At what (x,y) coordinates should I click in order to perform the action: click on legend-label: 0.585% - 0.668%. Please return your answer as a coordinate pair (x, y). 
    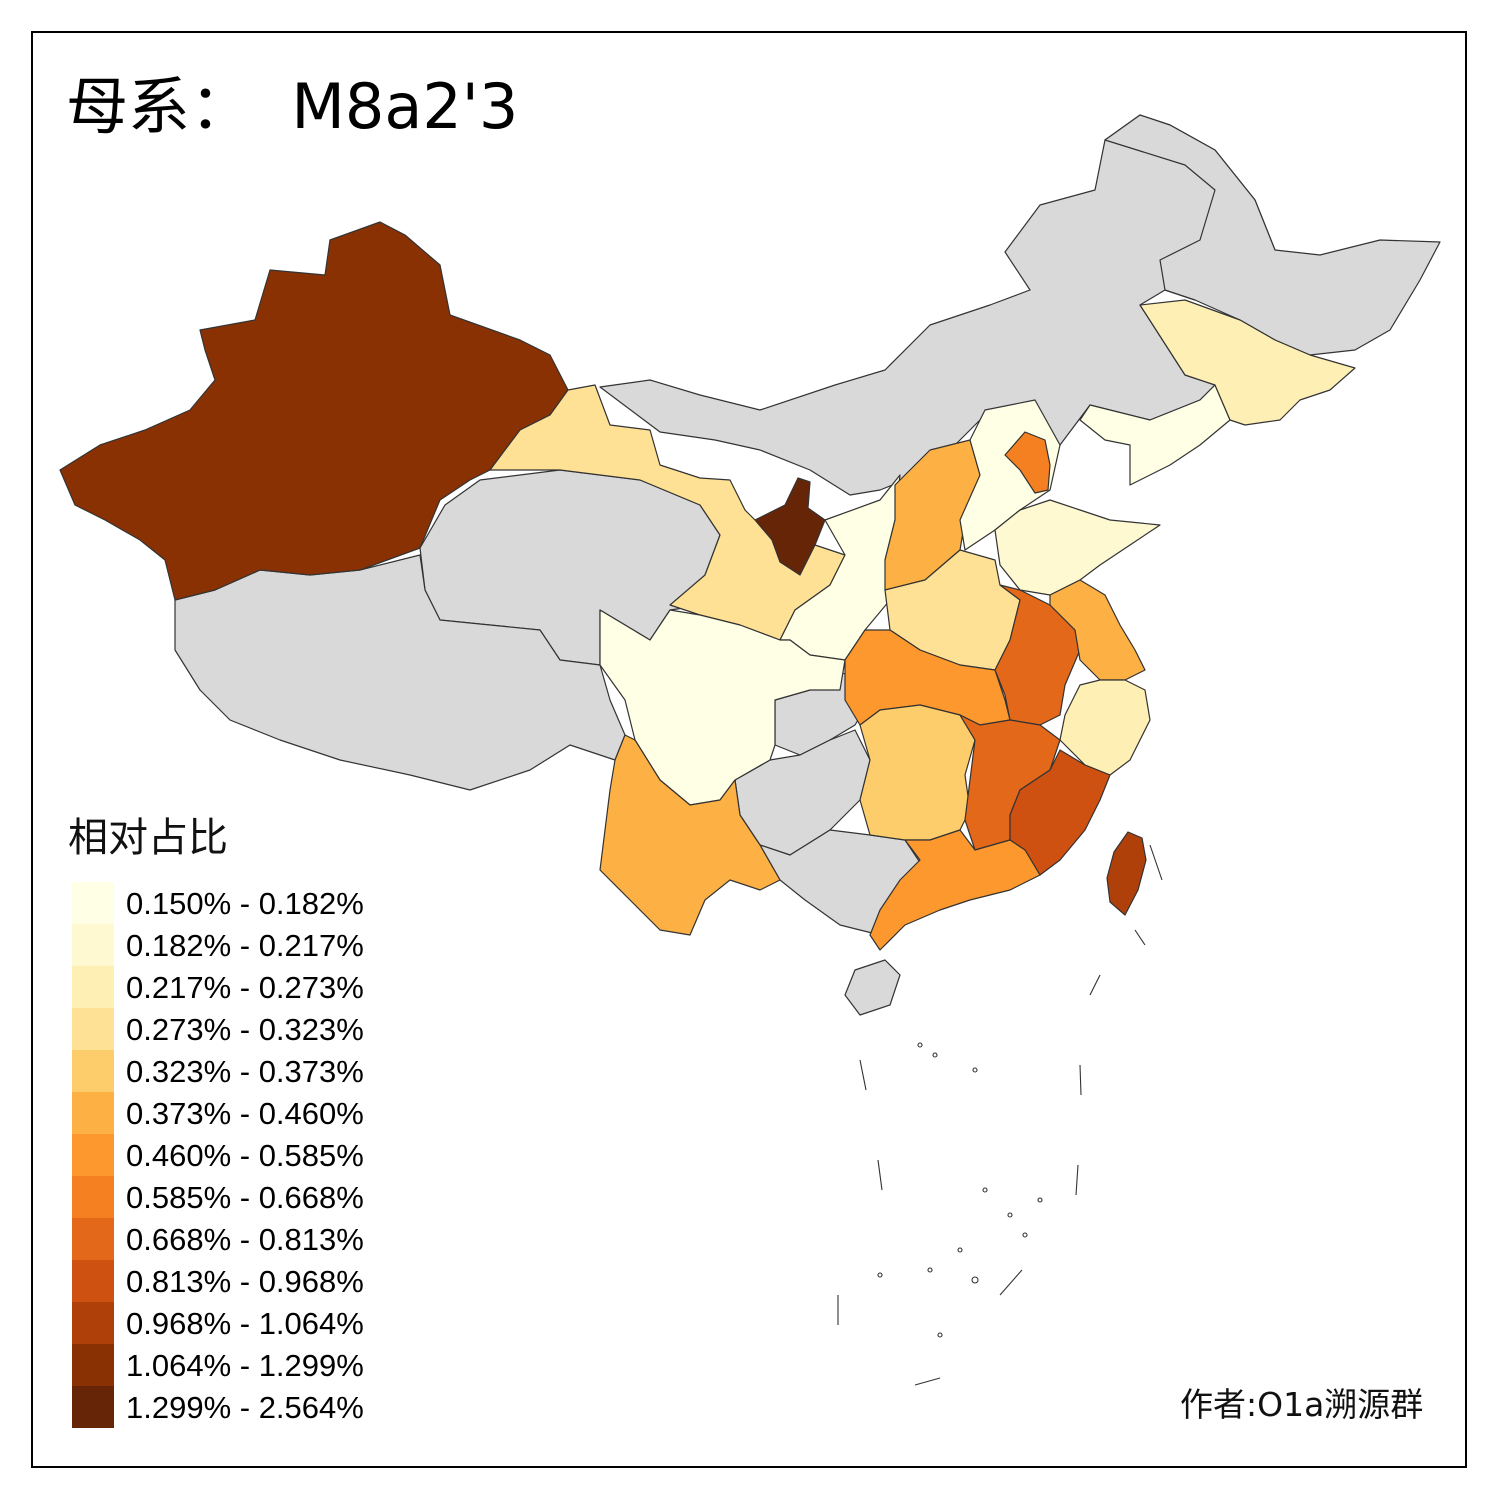
    Looking at the image, I should click on (245, 1197).